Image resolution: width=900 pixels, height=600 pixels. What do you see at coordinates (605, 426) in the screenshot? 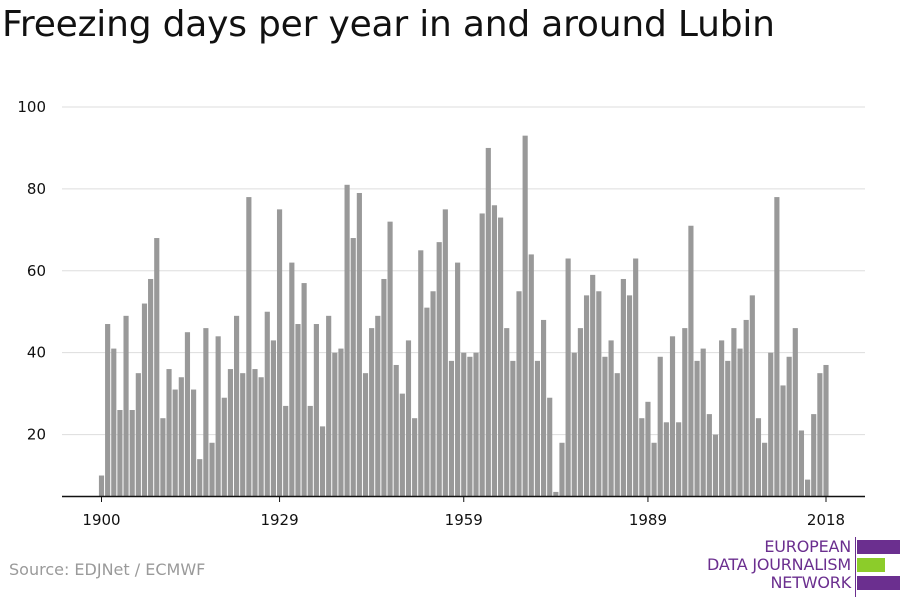
I see `bar-1982` at bounding box center [605, 426].